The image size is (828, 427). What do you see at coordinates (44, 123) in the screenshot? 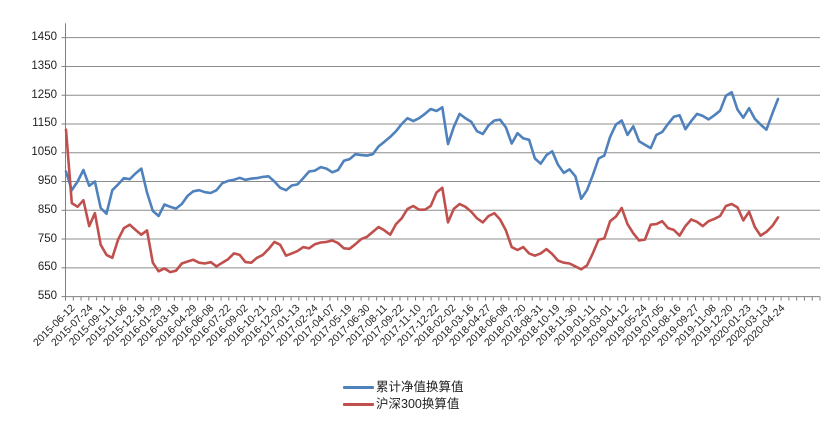
I see `y-axis-label: 1150` at bounding box center [44, 123].